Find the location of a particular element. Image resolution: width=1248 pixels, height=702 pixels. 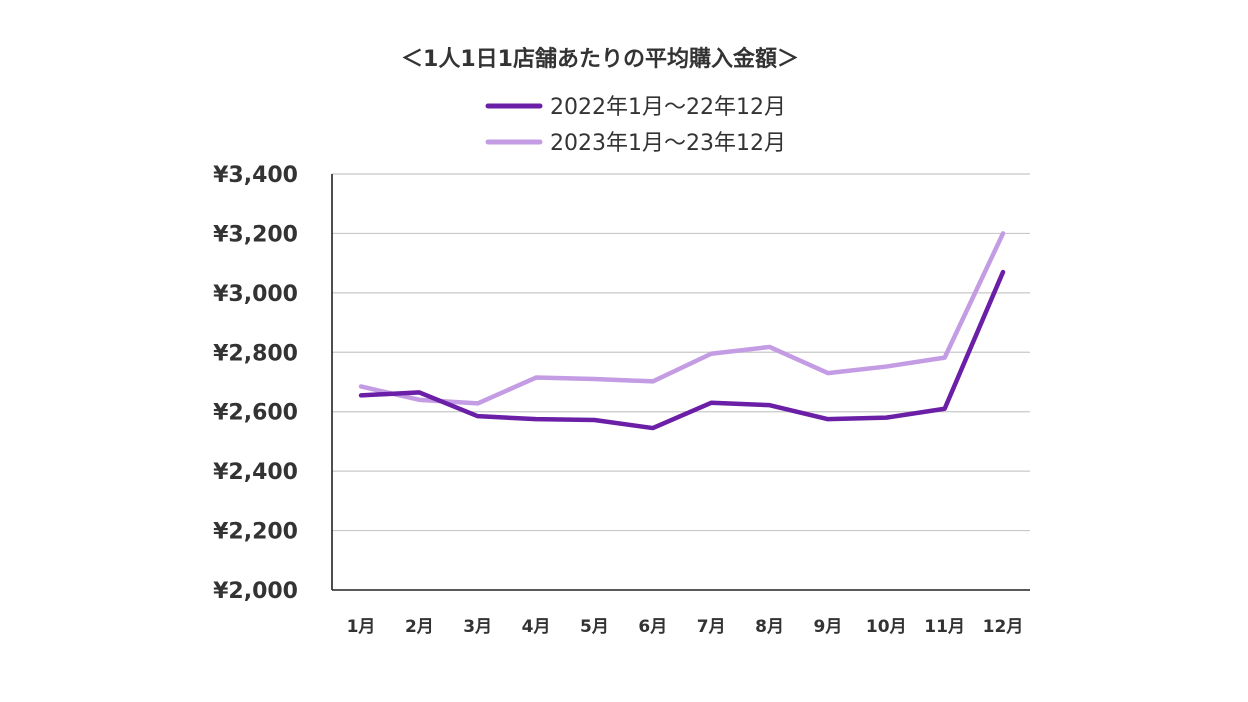

x-tick-label: 6月 is located at coordinates (652, 627).